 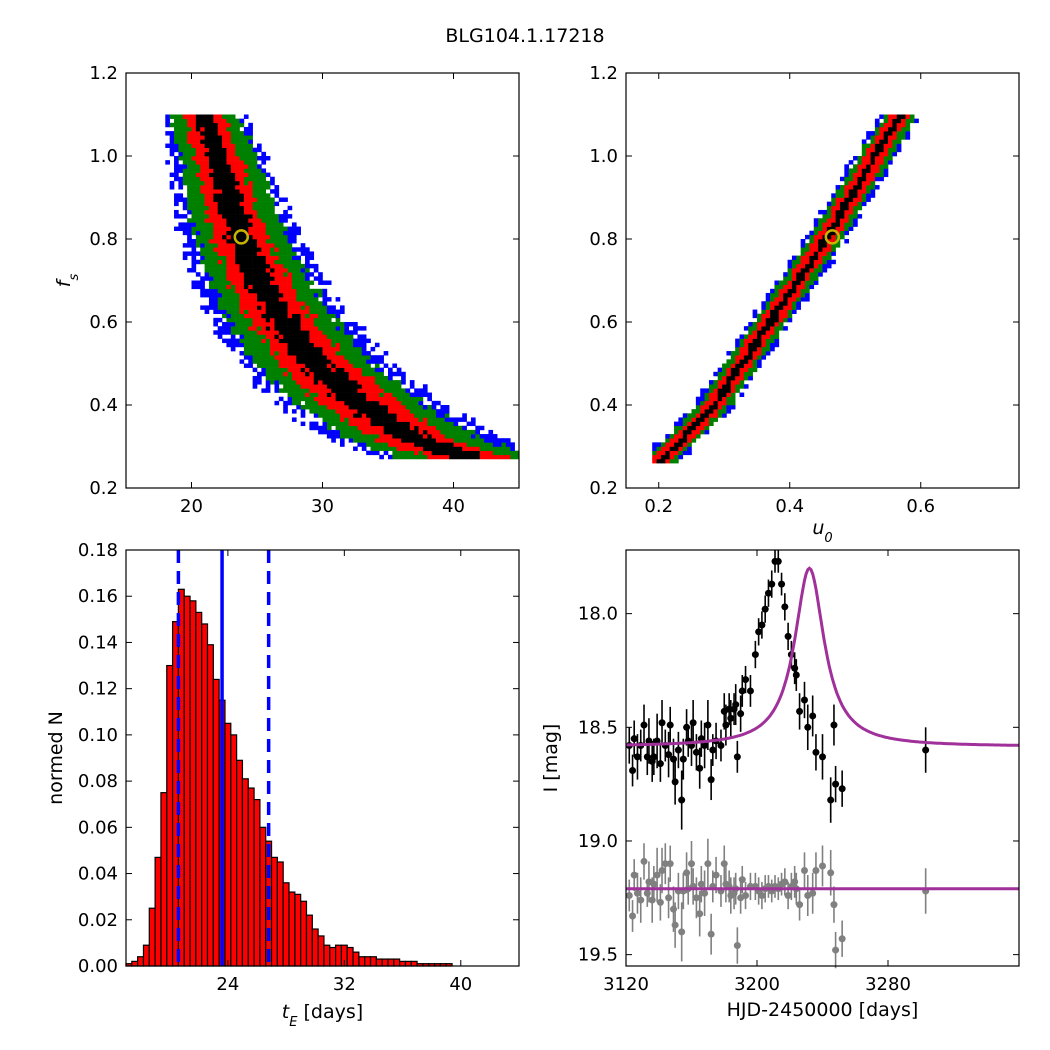 I want to click on histogram-bar, so click(x=146, y=955).